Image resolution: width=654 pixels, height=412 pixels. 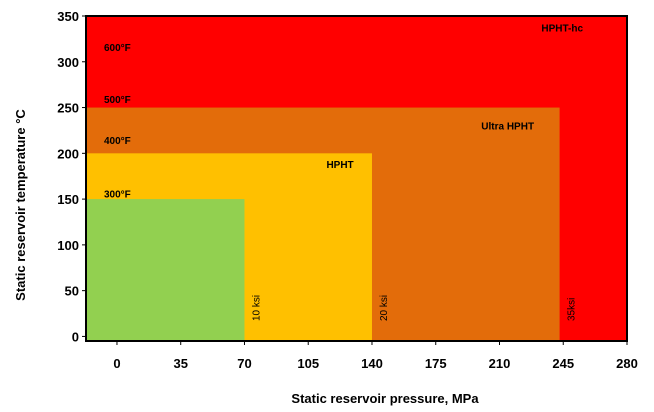 I want to click on x-tick-label: 245, so click(x=563, y=363).